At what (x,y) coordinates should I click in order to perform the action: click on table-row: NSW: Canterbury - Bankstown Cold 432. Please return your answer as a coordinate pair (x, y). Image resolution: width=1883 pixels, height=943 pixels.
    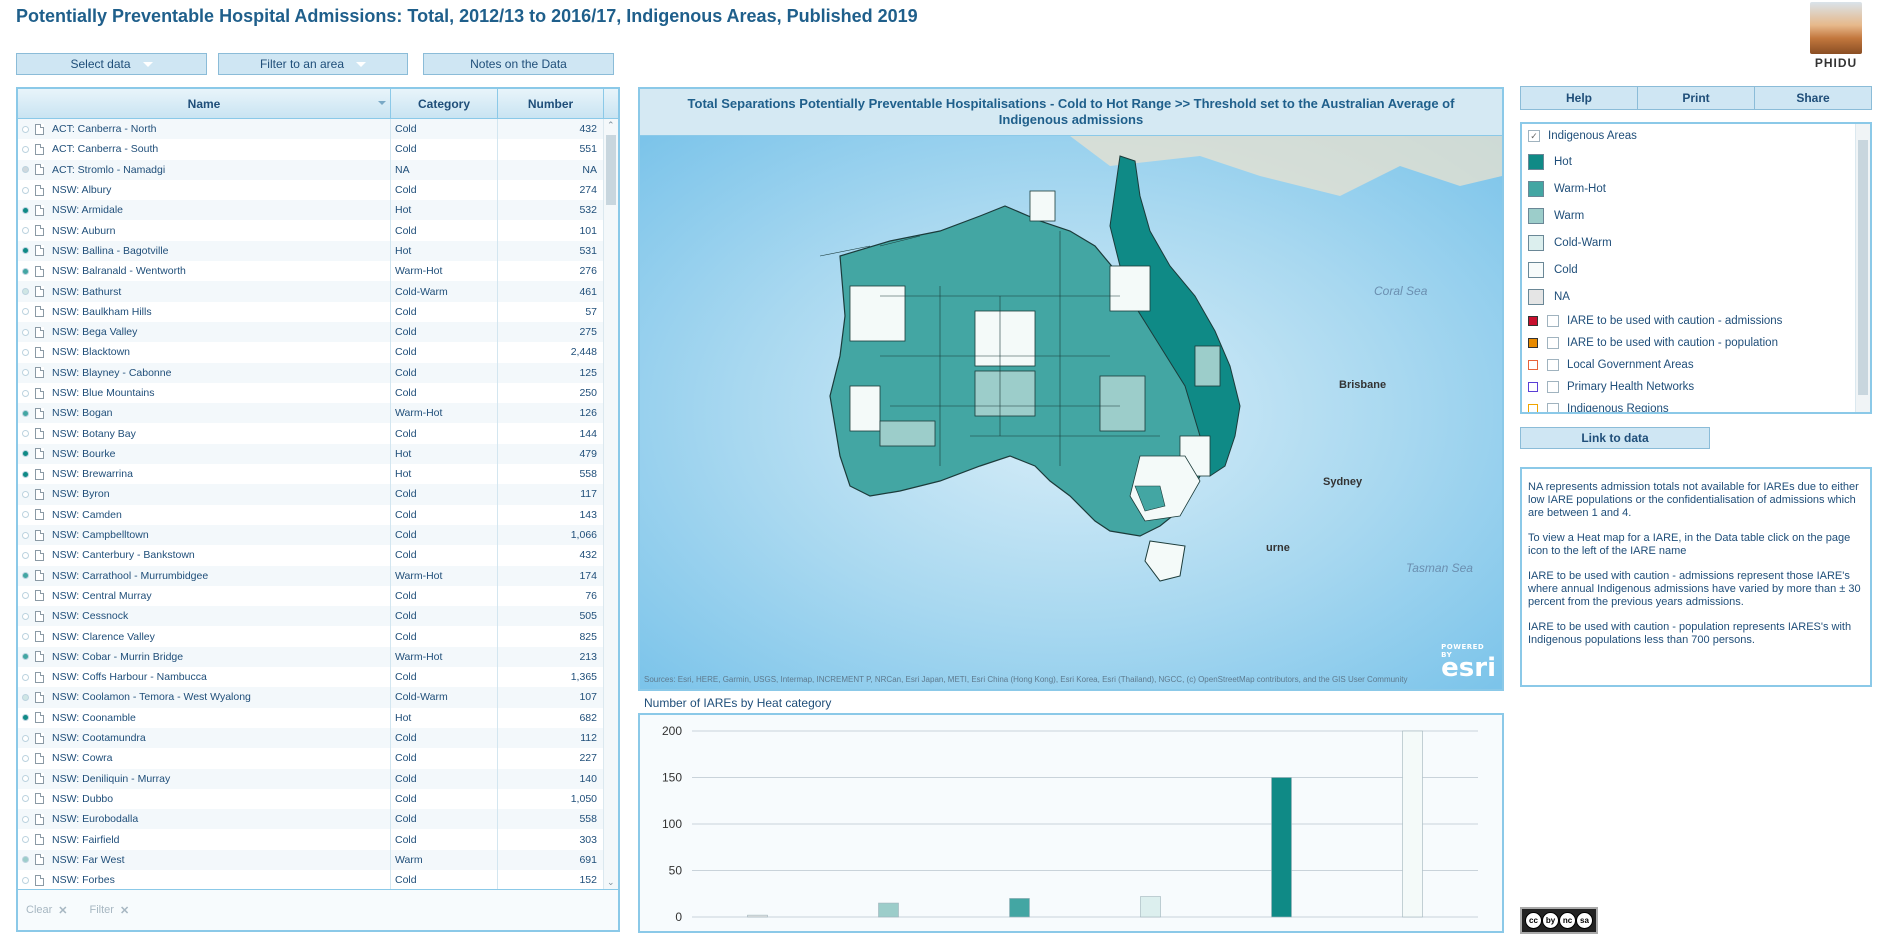
    Looking at the image, I should click on (318, 555).